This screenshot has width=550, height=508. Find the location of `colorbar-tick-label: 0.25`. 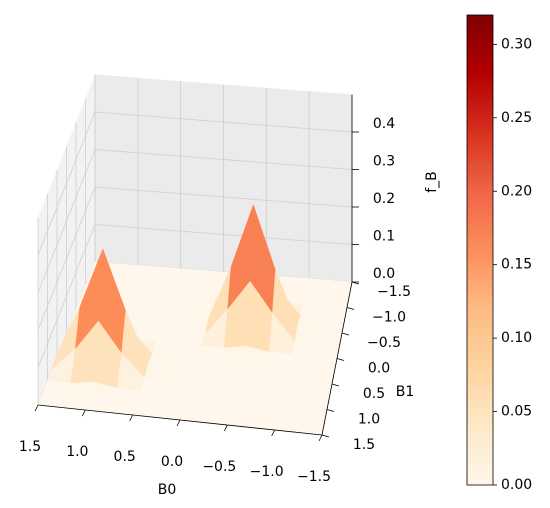

colorbar-tick-label: 0.25 is located at coordinates (516, 118).